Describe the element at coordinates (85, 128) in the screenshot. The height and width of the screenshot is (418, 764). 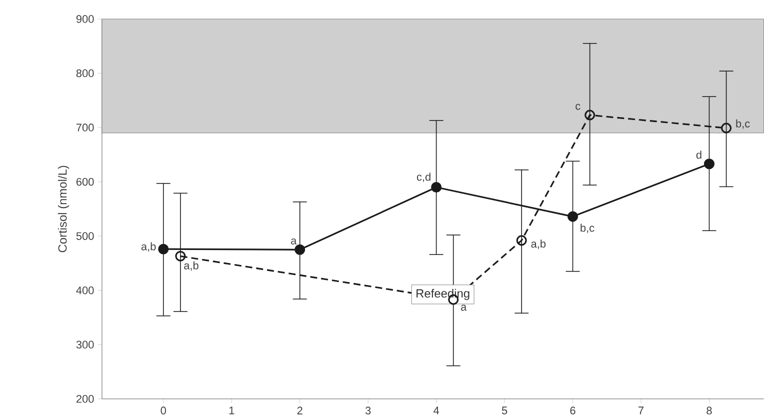
I see `y-tick-label: 700` at that location.